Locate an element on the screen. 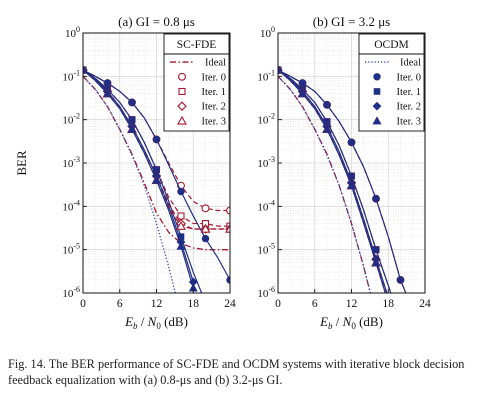 Image resolution: width=480 pixels, height=401 pixels. legend: OCDM Ideal Iter. 0 Iter. 1 Iter. 2 Iter. 3 is located at coordinates (391, 82).